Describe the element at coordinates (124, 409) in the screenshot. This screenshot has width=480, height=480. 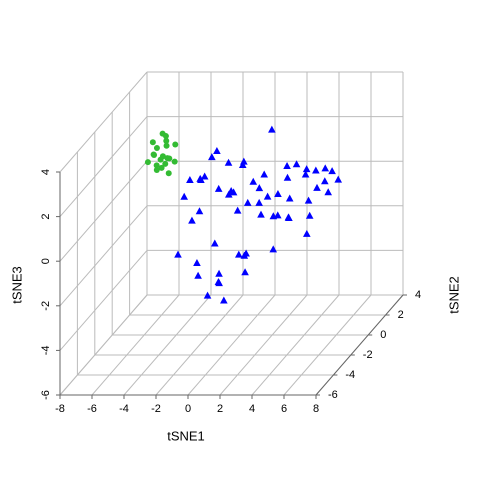
I see `x-tick-label: -4` at that location.